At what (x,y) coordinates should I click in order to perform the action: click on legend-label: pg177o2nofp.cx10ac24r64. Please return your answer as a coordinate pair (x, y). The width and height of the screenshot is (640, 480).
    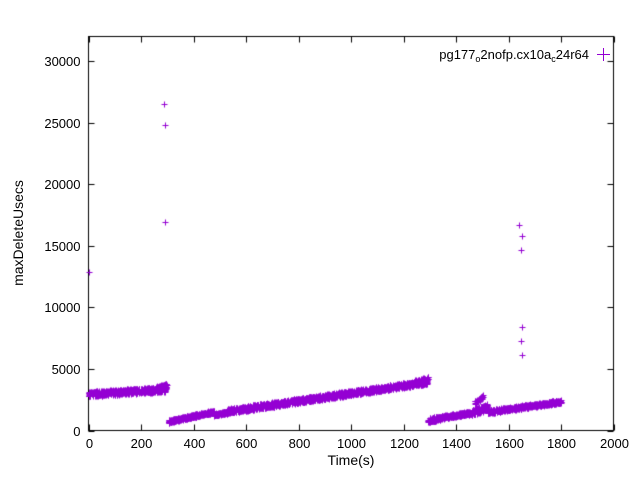
    Looking at the image, I should click on (514, 55).